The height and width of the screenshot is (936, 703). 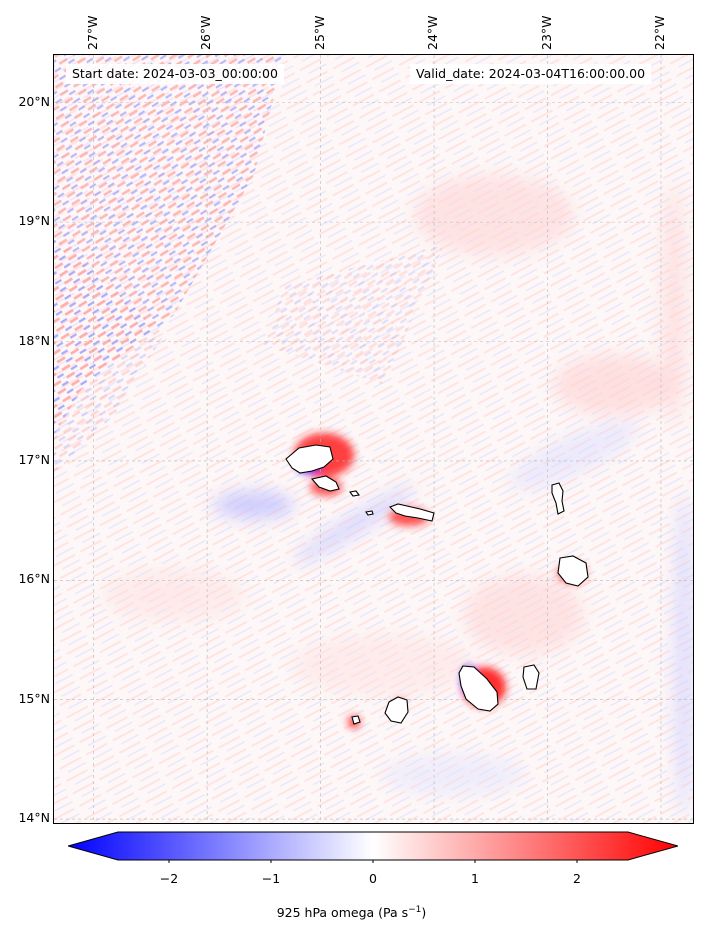 What do you see at coordinates (34, 101) in the screenshot?
I see `lat-label: 20°N` at bounding box center [34, 101].